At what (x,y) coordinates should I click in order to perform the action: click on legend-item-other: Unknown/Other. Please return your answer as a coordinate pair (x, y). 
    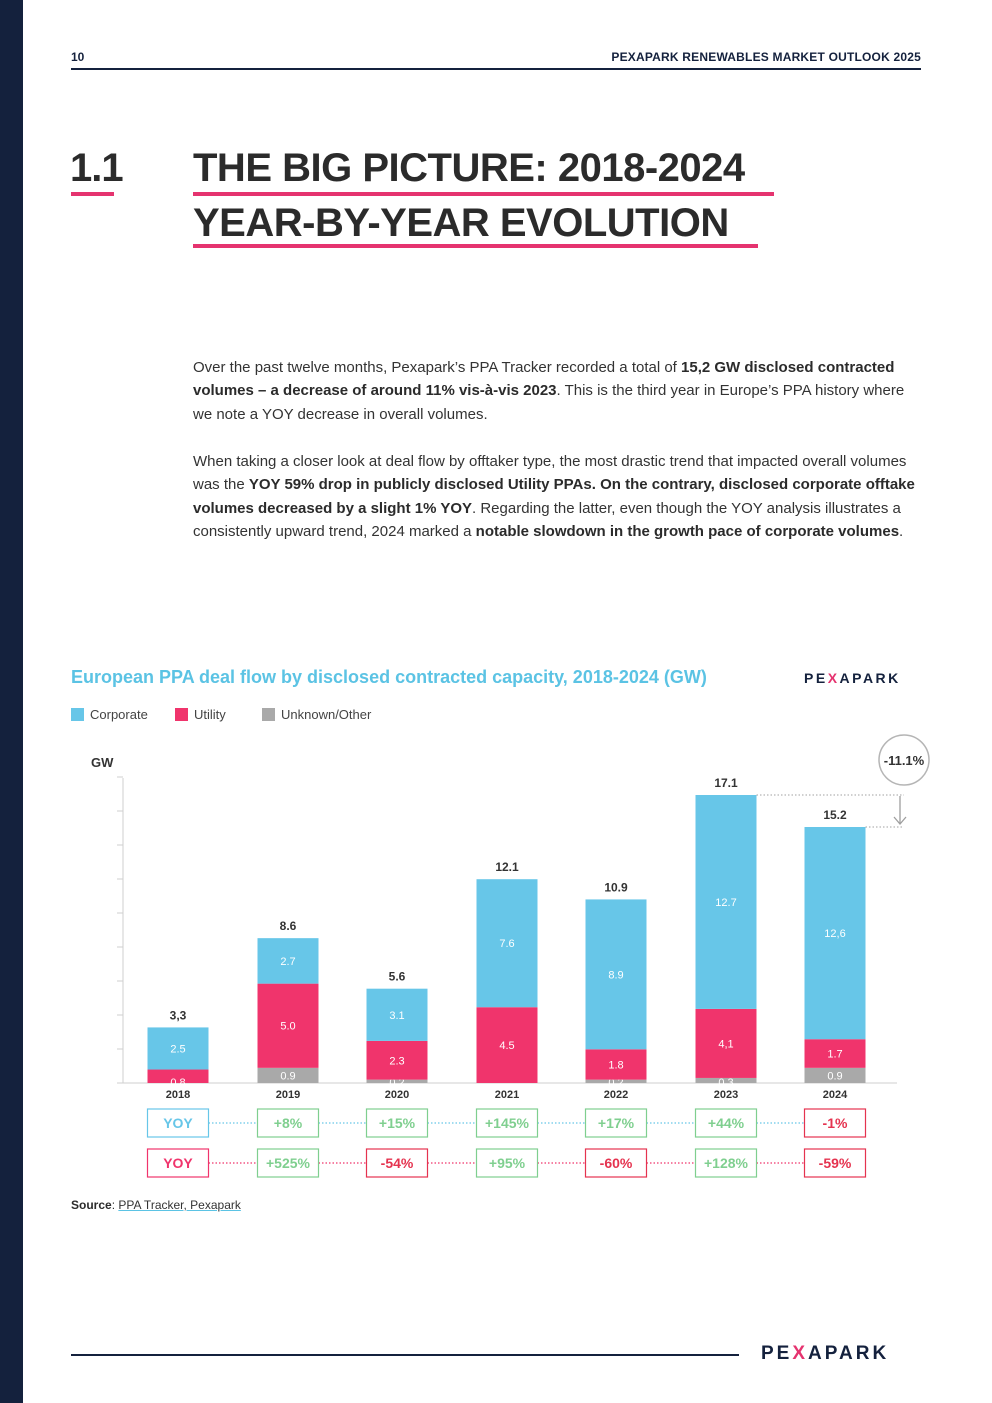
    Looking at the image, I should click on (316, 714).